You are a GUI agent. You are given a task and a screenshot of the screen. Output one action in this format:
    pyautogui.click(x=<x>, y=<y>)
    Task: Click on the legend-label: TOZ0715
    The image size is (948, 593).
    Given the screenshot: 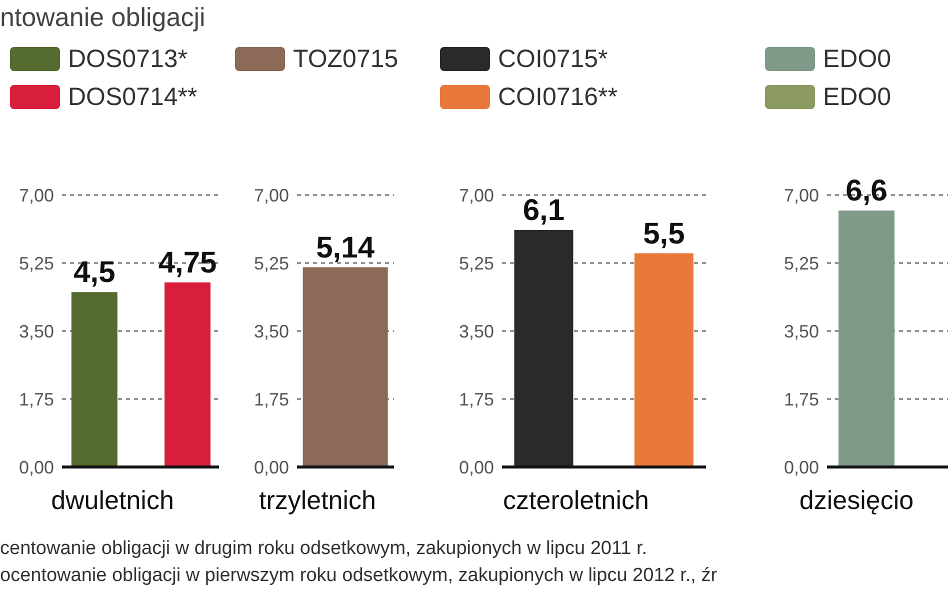 What is the action you would take?
    pyautogui.click(x=345, y=59)
    